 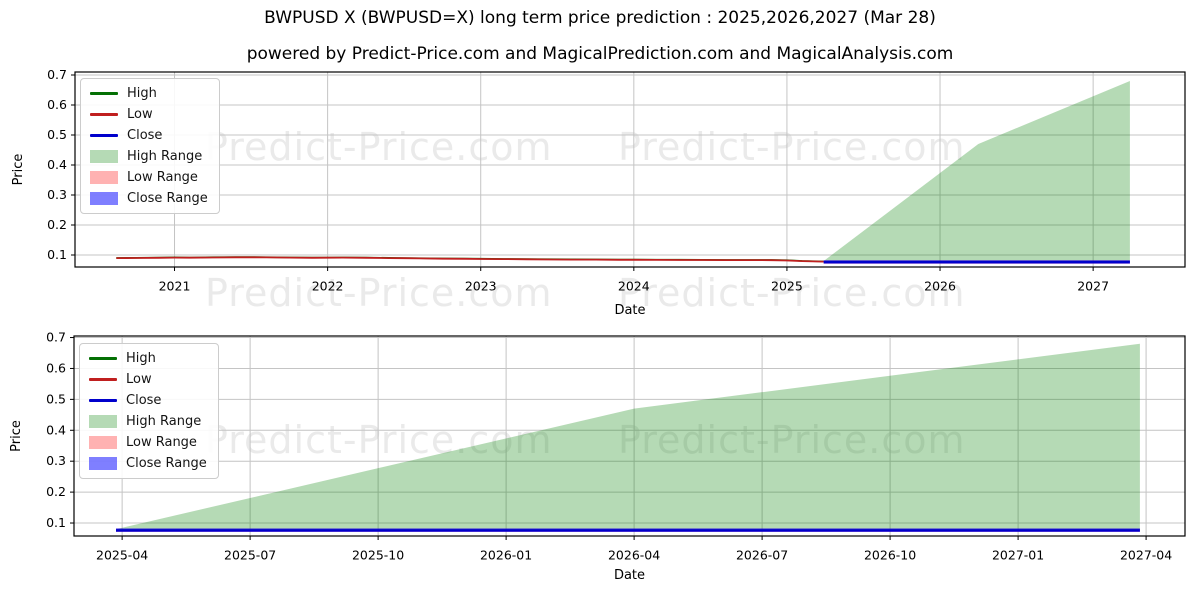 What do you see at coordinates (1018, 555) in the screenshot?
I see `x-tick-label: 2027-01` at bounding box center [1018, 555].